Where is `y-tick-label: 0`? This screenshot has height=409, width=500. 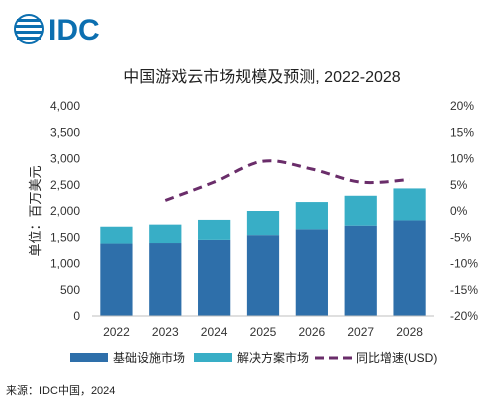 y-tick-label: 0 is located at coordinates (76, 316).